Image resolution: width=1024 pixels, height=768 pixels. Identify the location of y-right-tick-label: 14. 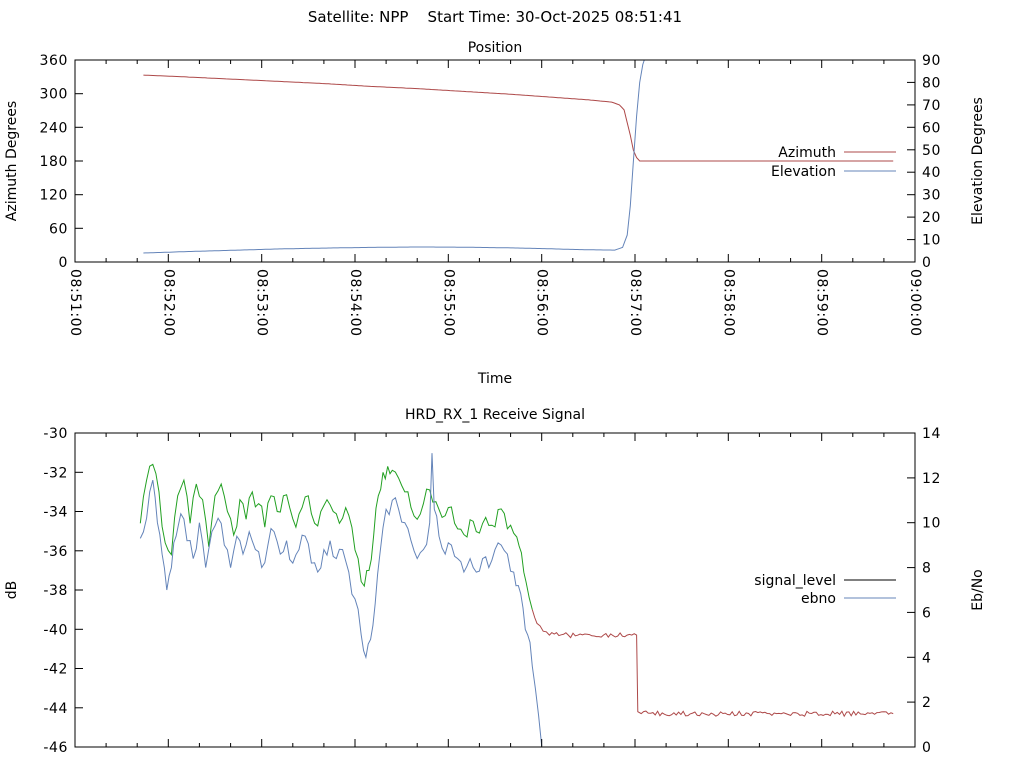
(931, 434).